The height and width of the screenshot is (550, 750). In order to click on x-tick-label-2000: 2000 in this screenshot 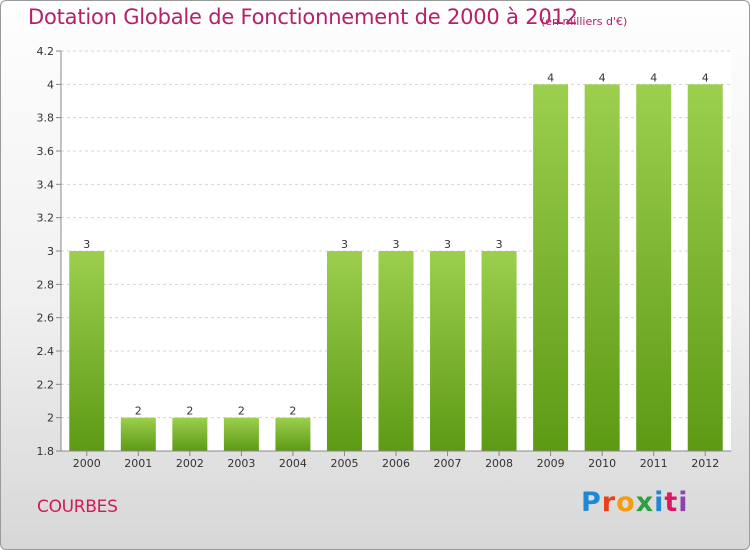, I will do `click(87, 463)`.